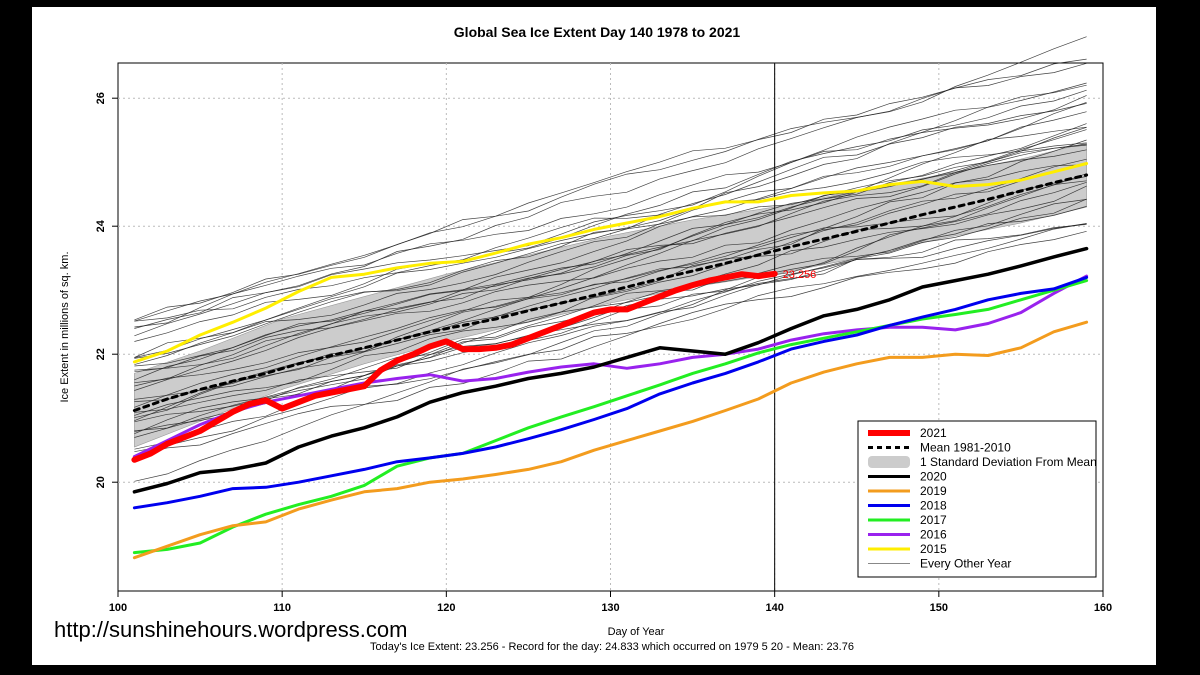  What do you see at coordinates (610, 608) in the screenshot?
I see `x-tick-label: 130` at bounding box center [610, 608].